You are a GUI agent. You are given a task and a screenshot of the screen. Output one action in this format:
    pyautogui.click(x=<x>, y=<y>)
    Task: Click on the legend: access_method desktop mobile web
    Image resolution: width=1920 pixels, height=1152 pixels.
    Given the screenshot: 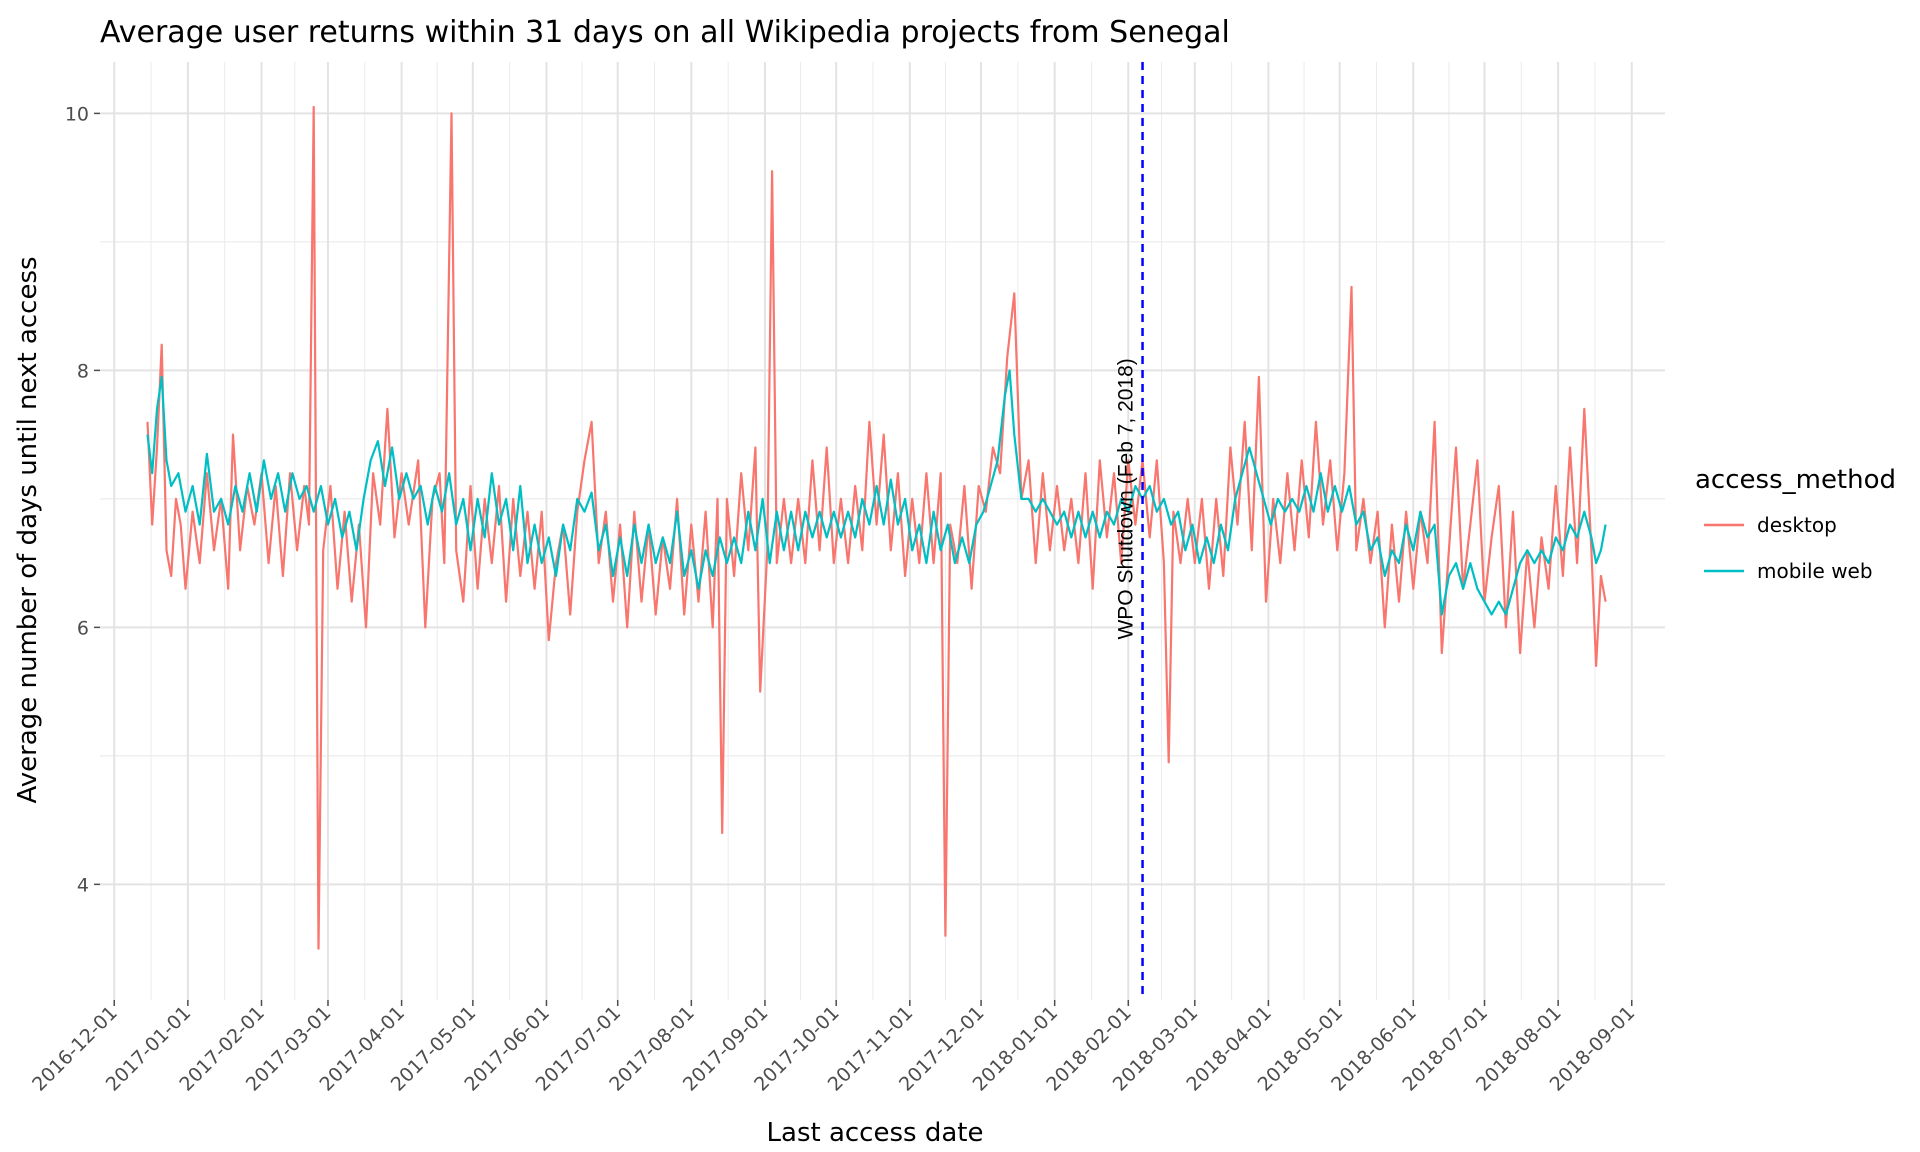 What is the action you would take?
    pyautogui.click(x=1795, y=524)
    